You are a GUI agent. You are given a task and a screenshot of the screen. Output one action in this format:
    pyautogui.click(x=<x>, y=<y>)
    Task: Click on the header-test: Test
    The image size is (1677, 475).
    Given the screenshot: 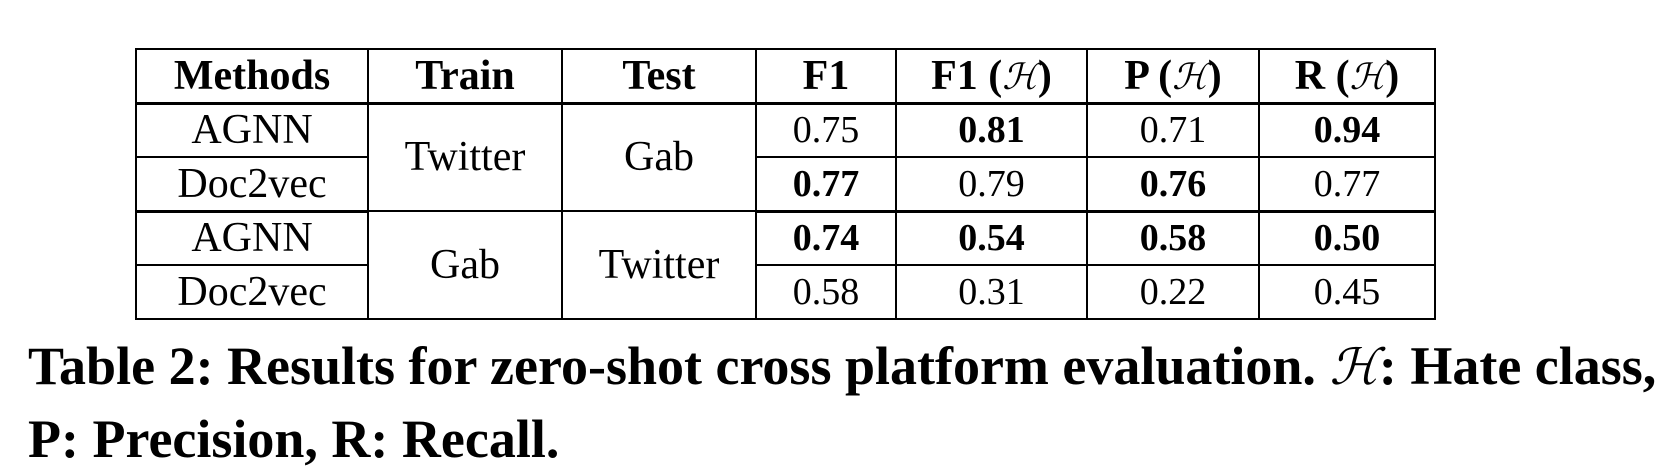 What is the action you would take?
    pyautogui.click(x=659, y=76)
    